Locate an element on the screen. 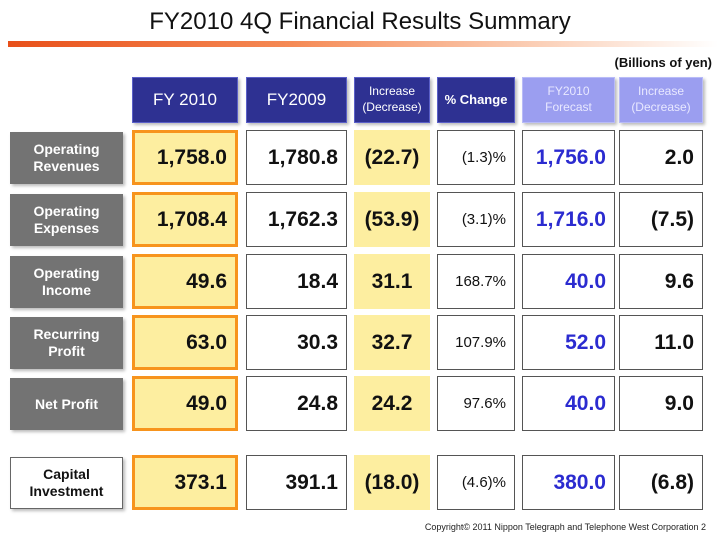 The height and width of the screenshot is (540, 720). value-vs-forecast: (7.5) is located at coordinates (661, 219).